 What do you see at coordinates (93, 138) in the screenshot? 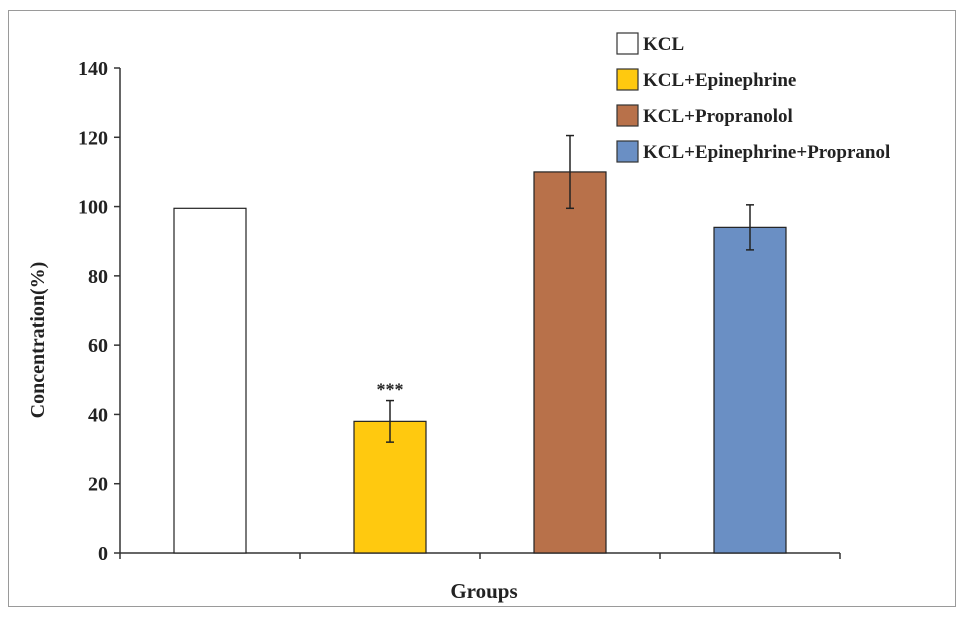
I see `y-tick-label: 120` at bounding box center [93, 138].